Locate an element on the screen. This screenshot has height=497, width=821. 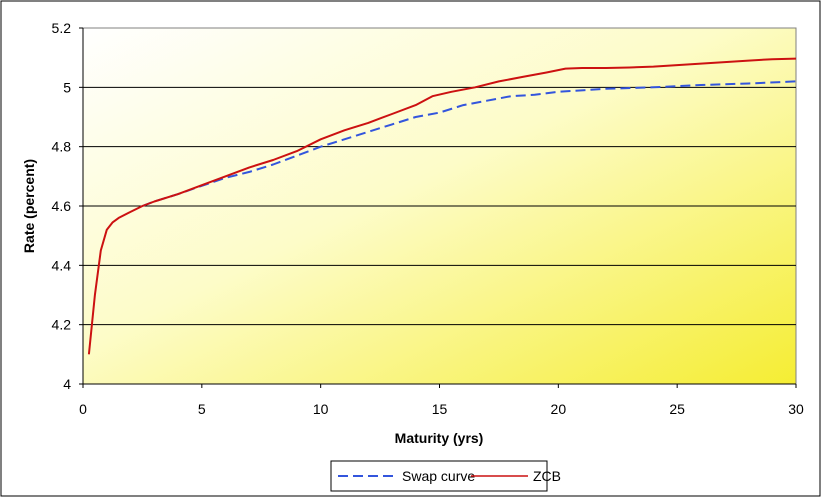
y-axis: 4 4.2 4.4 4.6 4.8 5 5.2 is located at coordinates (68, 206).